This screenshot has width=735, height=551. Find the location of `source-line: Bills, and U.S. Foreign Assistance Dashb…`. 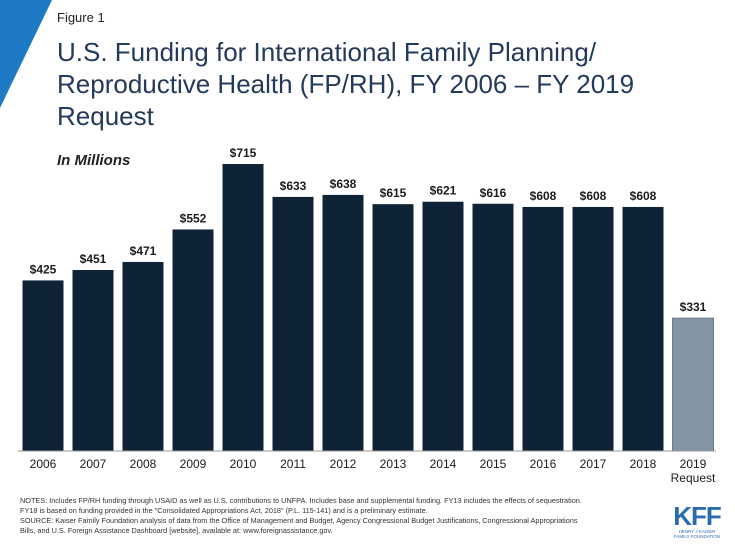

source-line: Bills, and U.S. Foreign Assistance Dashb… is located at coordinates (176, 530).